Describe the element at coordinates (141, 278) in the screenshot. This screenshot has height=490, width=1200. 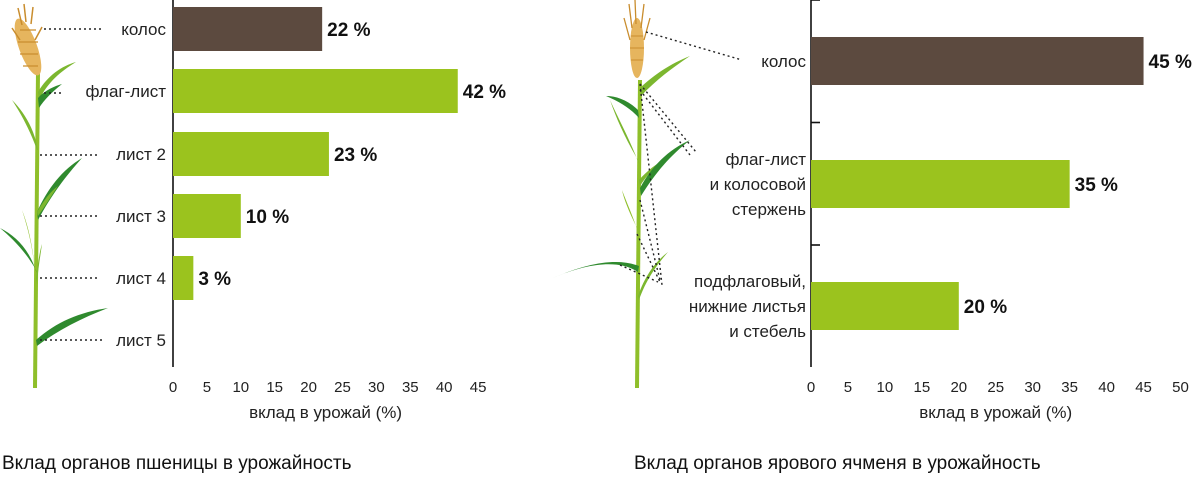
I see `category-label: лист 4` at that location.